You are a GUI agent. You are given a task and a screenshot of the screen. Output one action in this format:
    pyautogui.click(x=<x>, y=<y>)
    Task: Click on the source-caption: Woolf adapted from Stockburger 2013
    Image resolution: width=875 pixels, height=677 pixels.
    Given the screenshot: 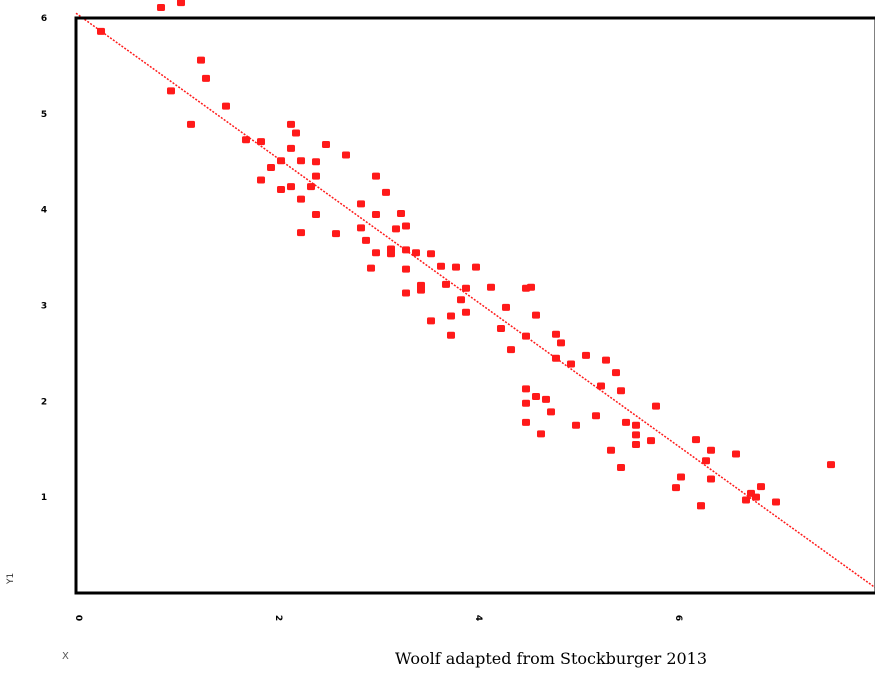 What is the action you would take?
    pyautogui.click(x=551, y=658)
    